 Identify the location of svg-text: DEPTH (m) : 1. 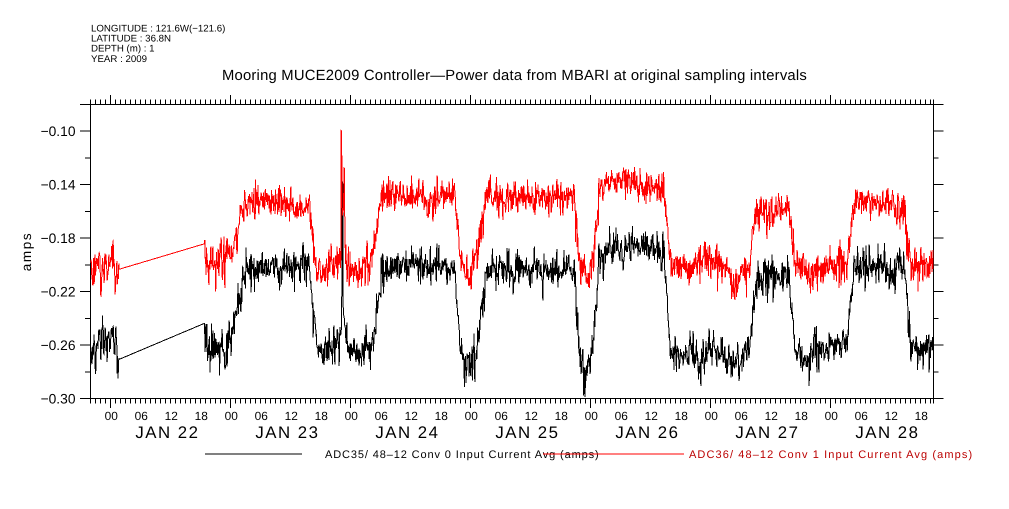
(123, 49).